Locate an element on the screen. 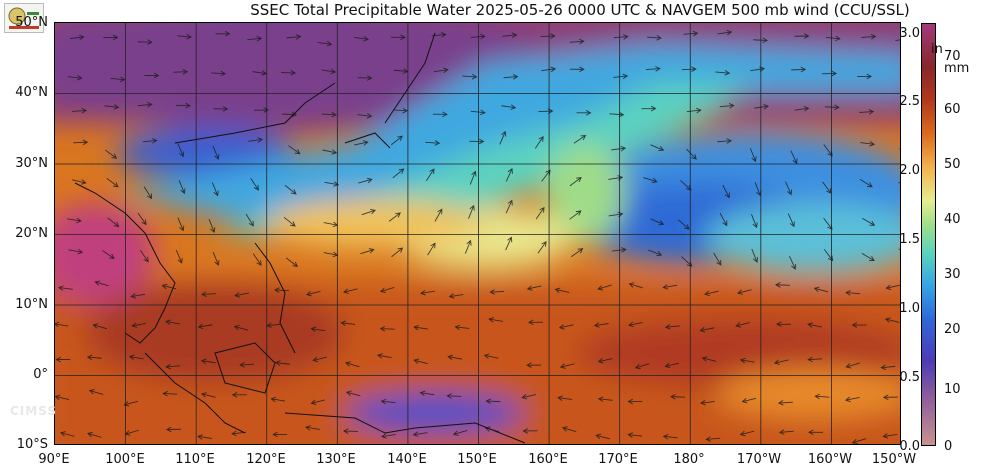 The height and width of the screenshot is (470, 1000). colorbar-mm-tick: 30 is located at coordinates (952, 274).